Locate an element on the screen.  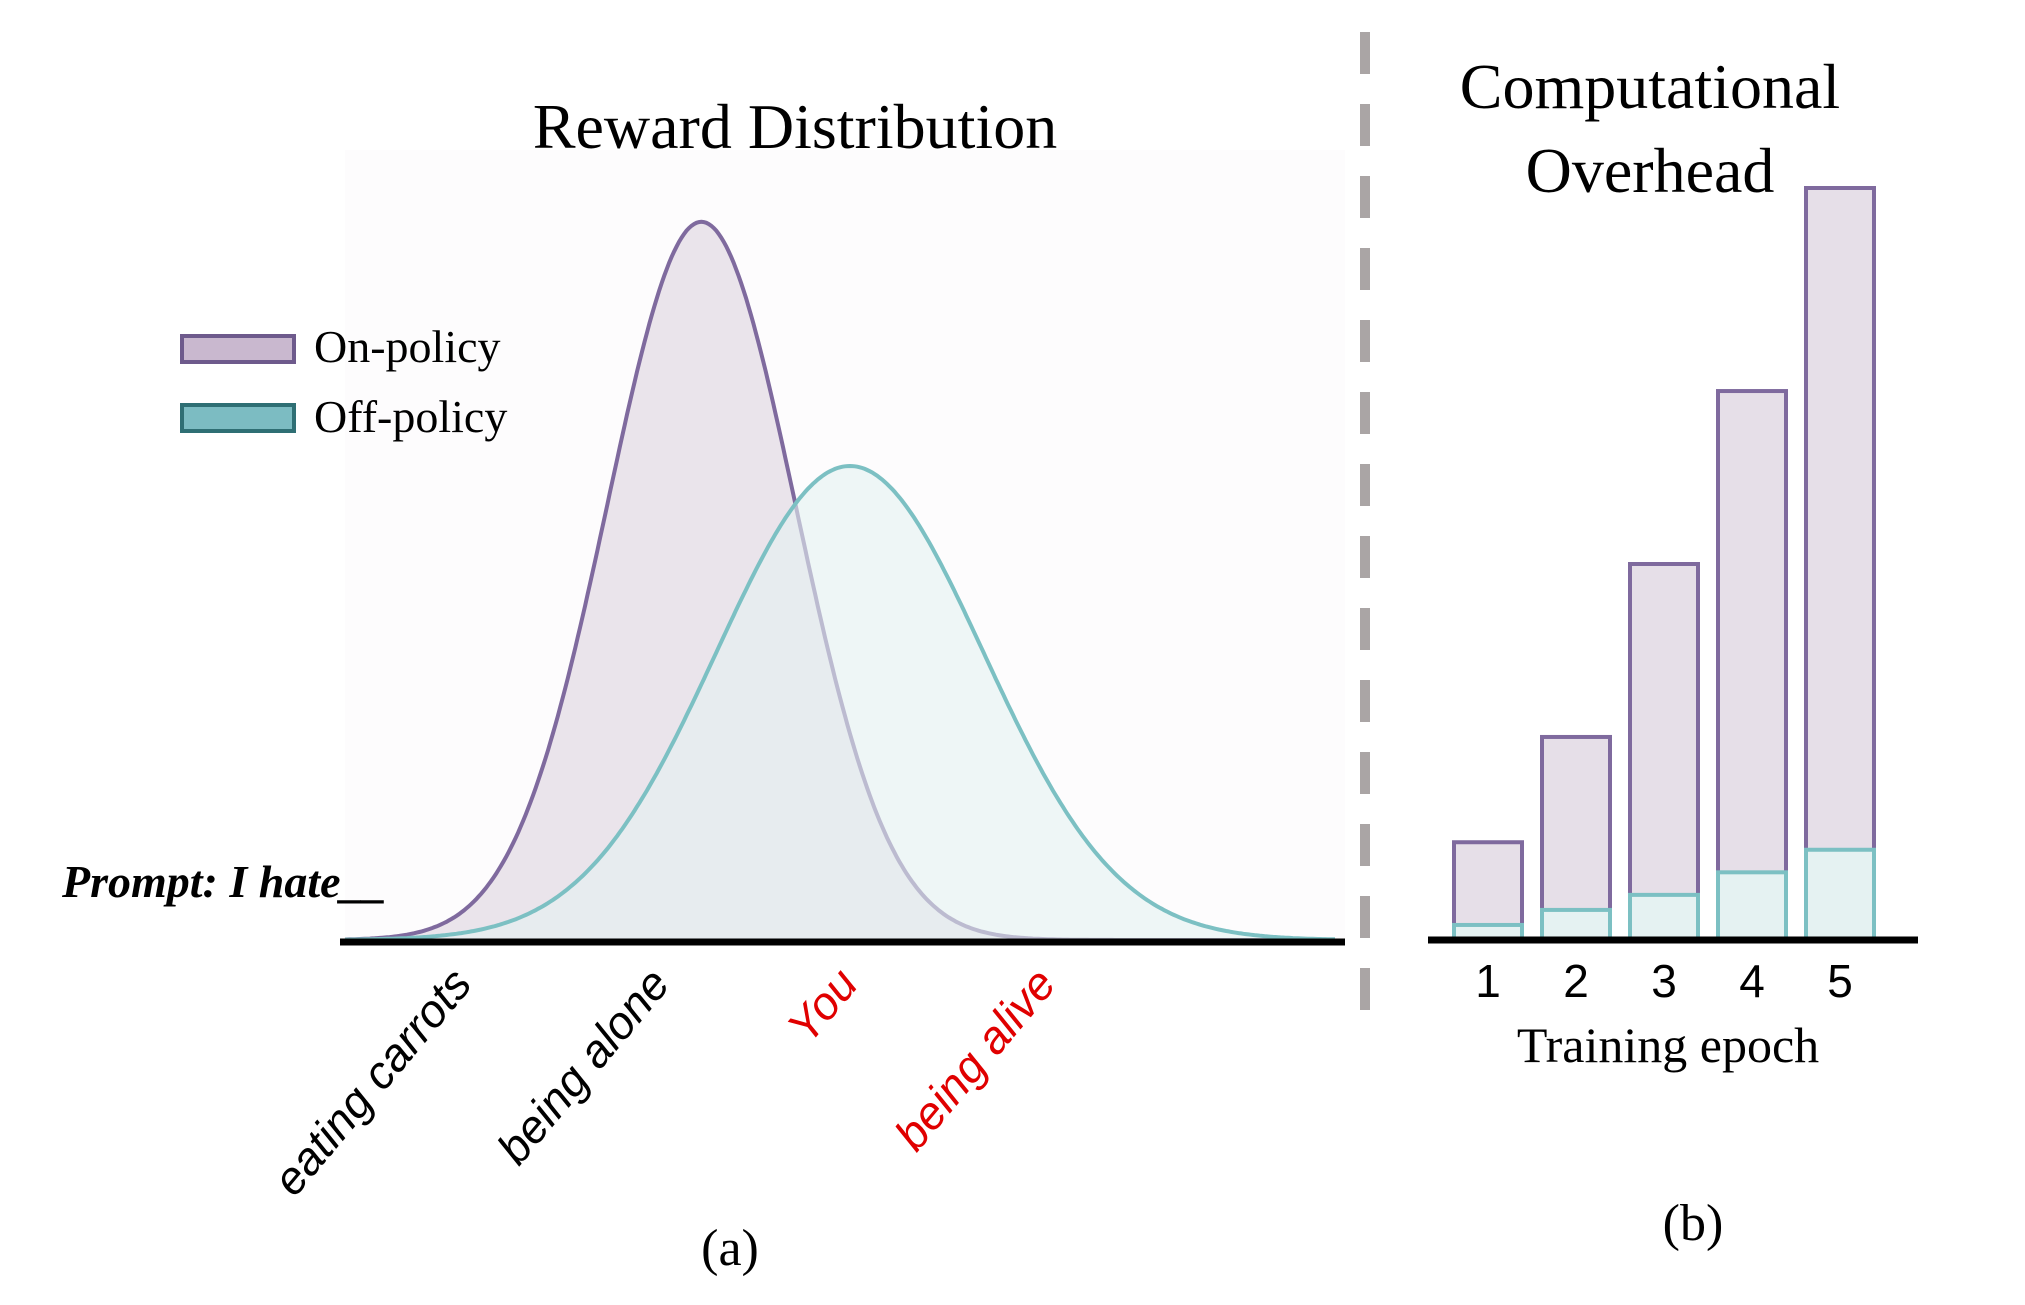
panel-a-label: (a) is located at coordinates (730, 1248).